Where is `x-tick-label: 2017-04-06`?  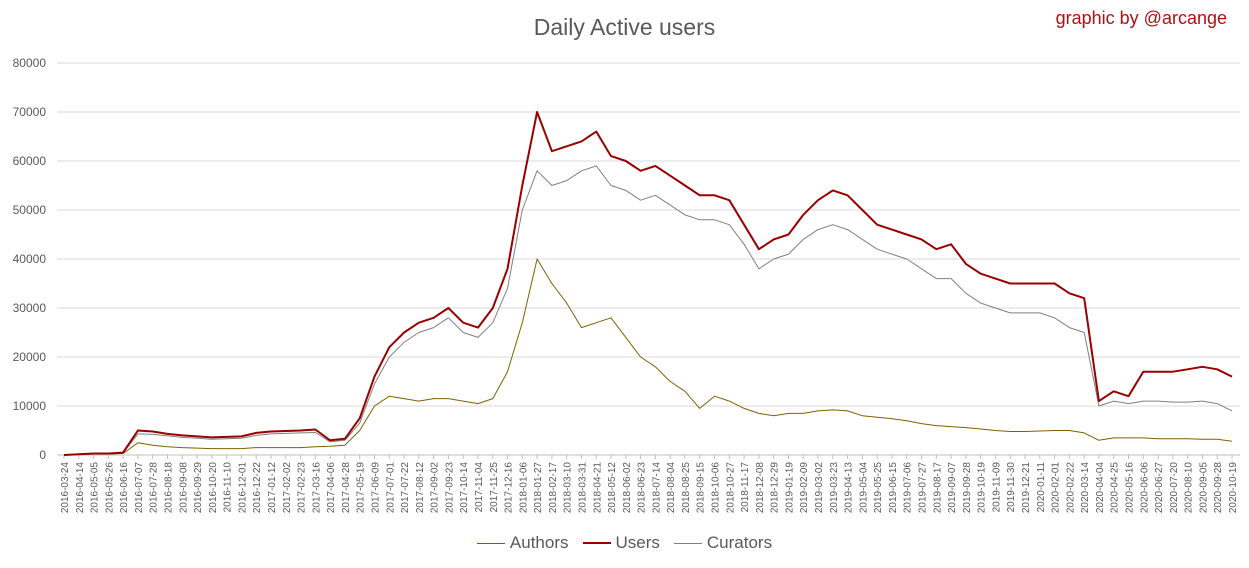 x-tick-label: 2017-04-06 is located at coordinates (331, 488).